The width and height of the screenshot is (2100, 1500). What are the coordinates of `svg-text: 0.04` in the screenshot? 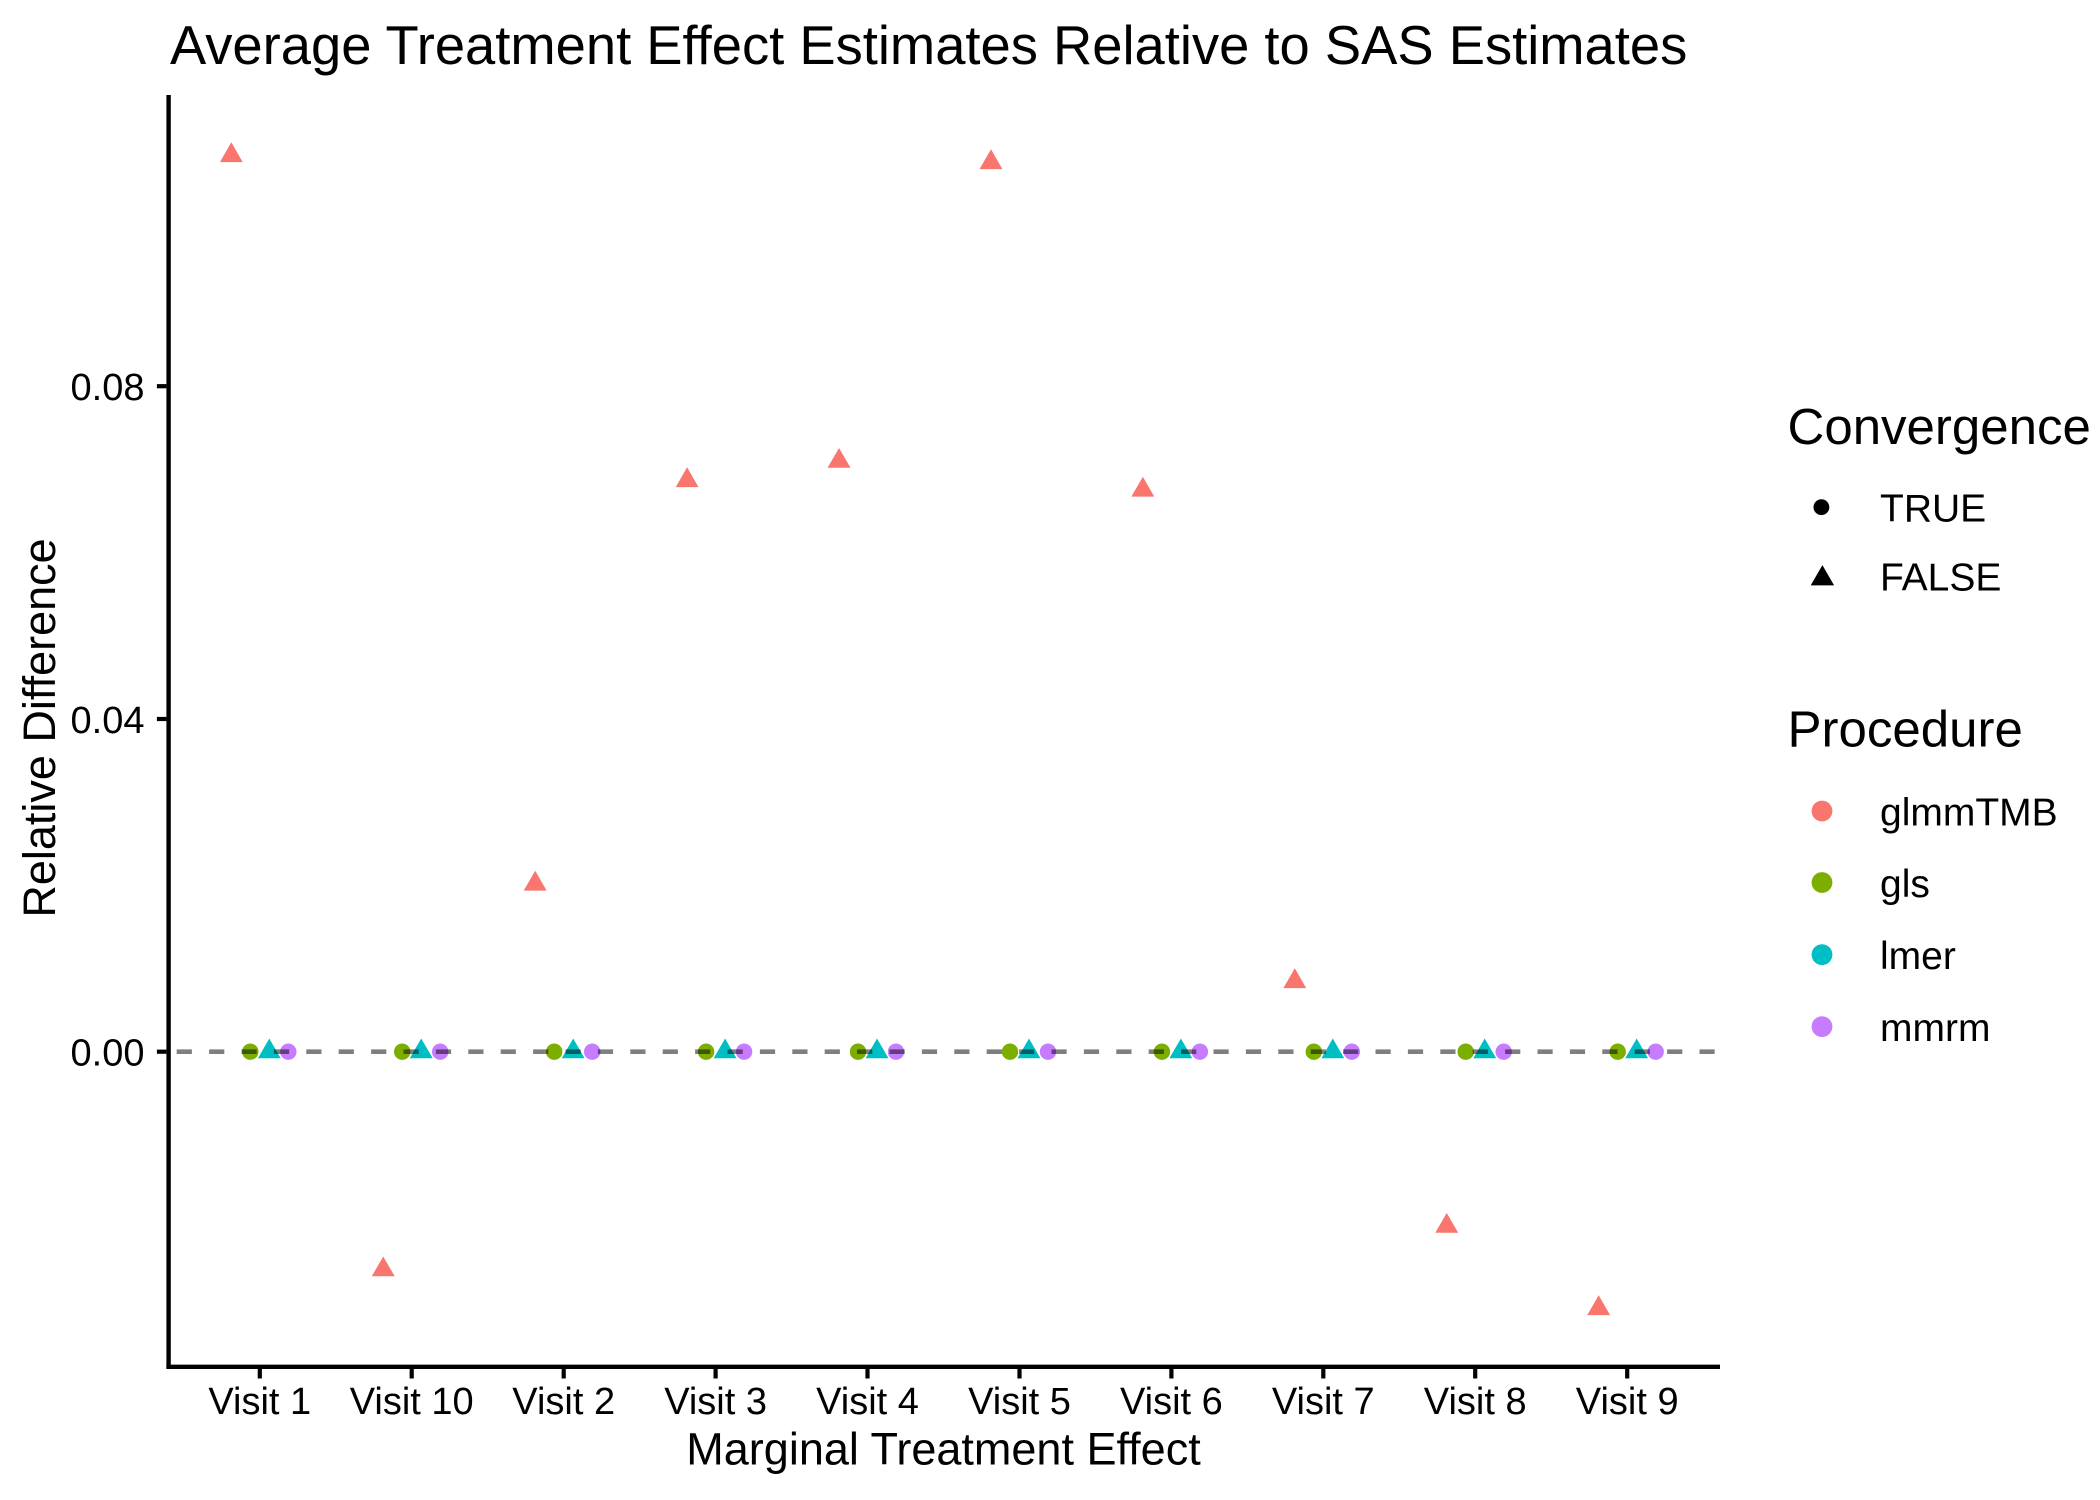 It's located at (108, 721).